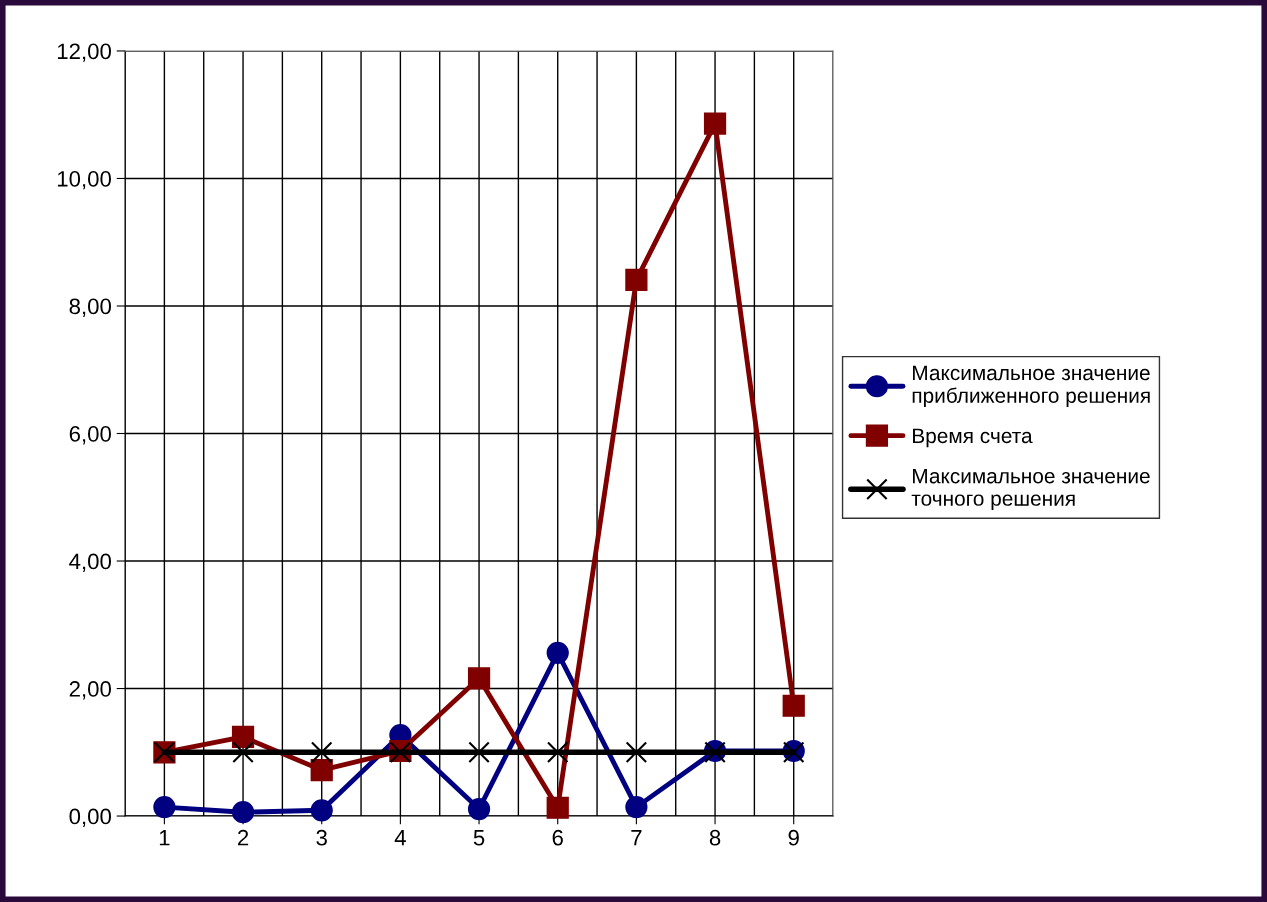 The height and width of the screenshot is (902, 1267). Describe the element at coordinates (479, 838) in the screenshot. I see `x-tick-label: 5` at that location.